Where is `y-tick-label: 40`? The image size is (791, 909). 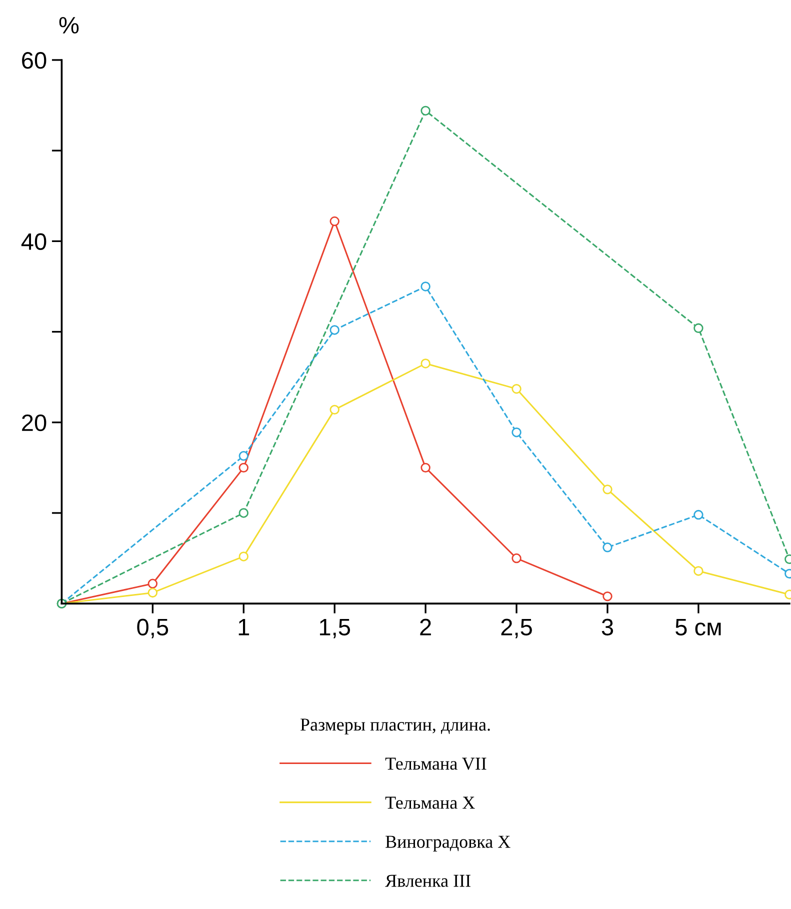 y-tick-label: 40 is located at coordinates (33, 241).